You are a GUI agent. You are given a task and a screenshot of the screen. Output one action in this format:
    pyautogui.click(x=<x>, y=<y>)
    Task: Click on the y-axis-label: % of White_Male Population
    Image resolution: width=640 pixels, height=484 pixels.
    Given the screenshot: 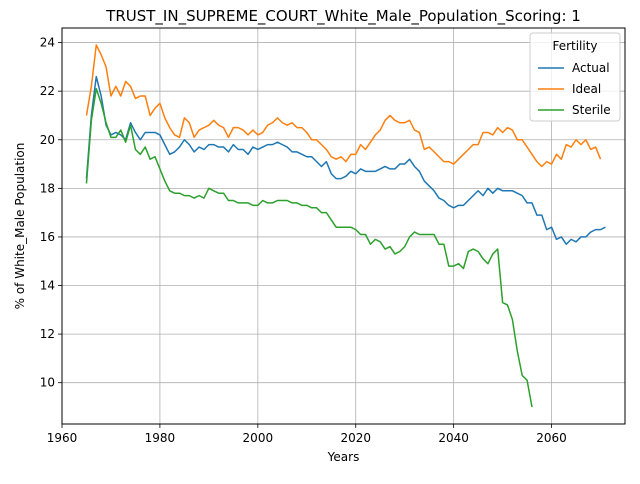 What is the action you would take?
    pyautogui.click(x=20, y=226)
    